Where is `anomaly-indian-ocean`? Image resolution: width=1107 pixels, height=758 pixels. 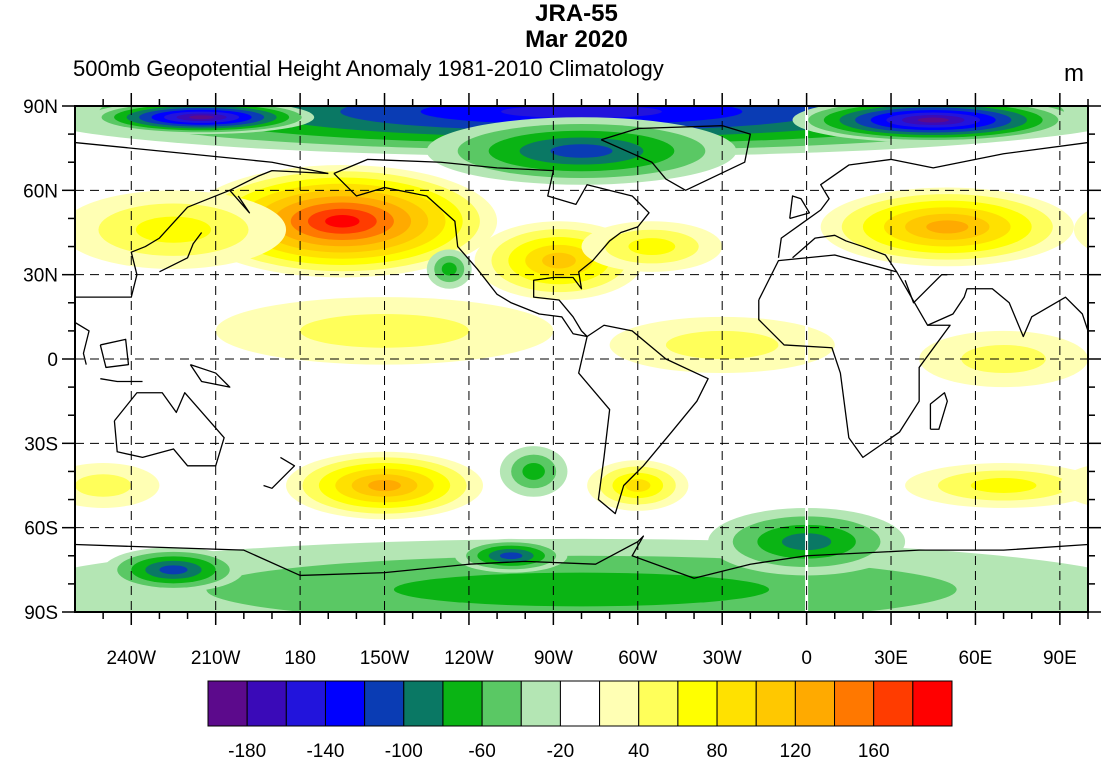 anomaly-indian-ocean is located at coordinates (544, 359).